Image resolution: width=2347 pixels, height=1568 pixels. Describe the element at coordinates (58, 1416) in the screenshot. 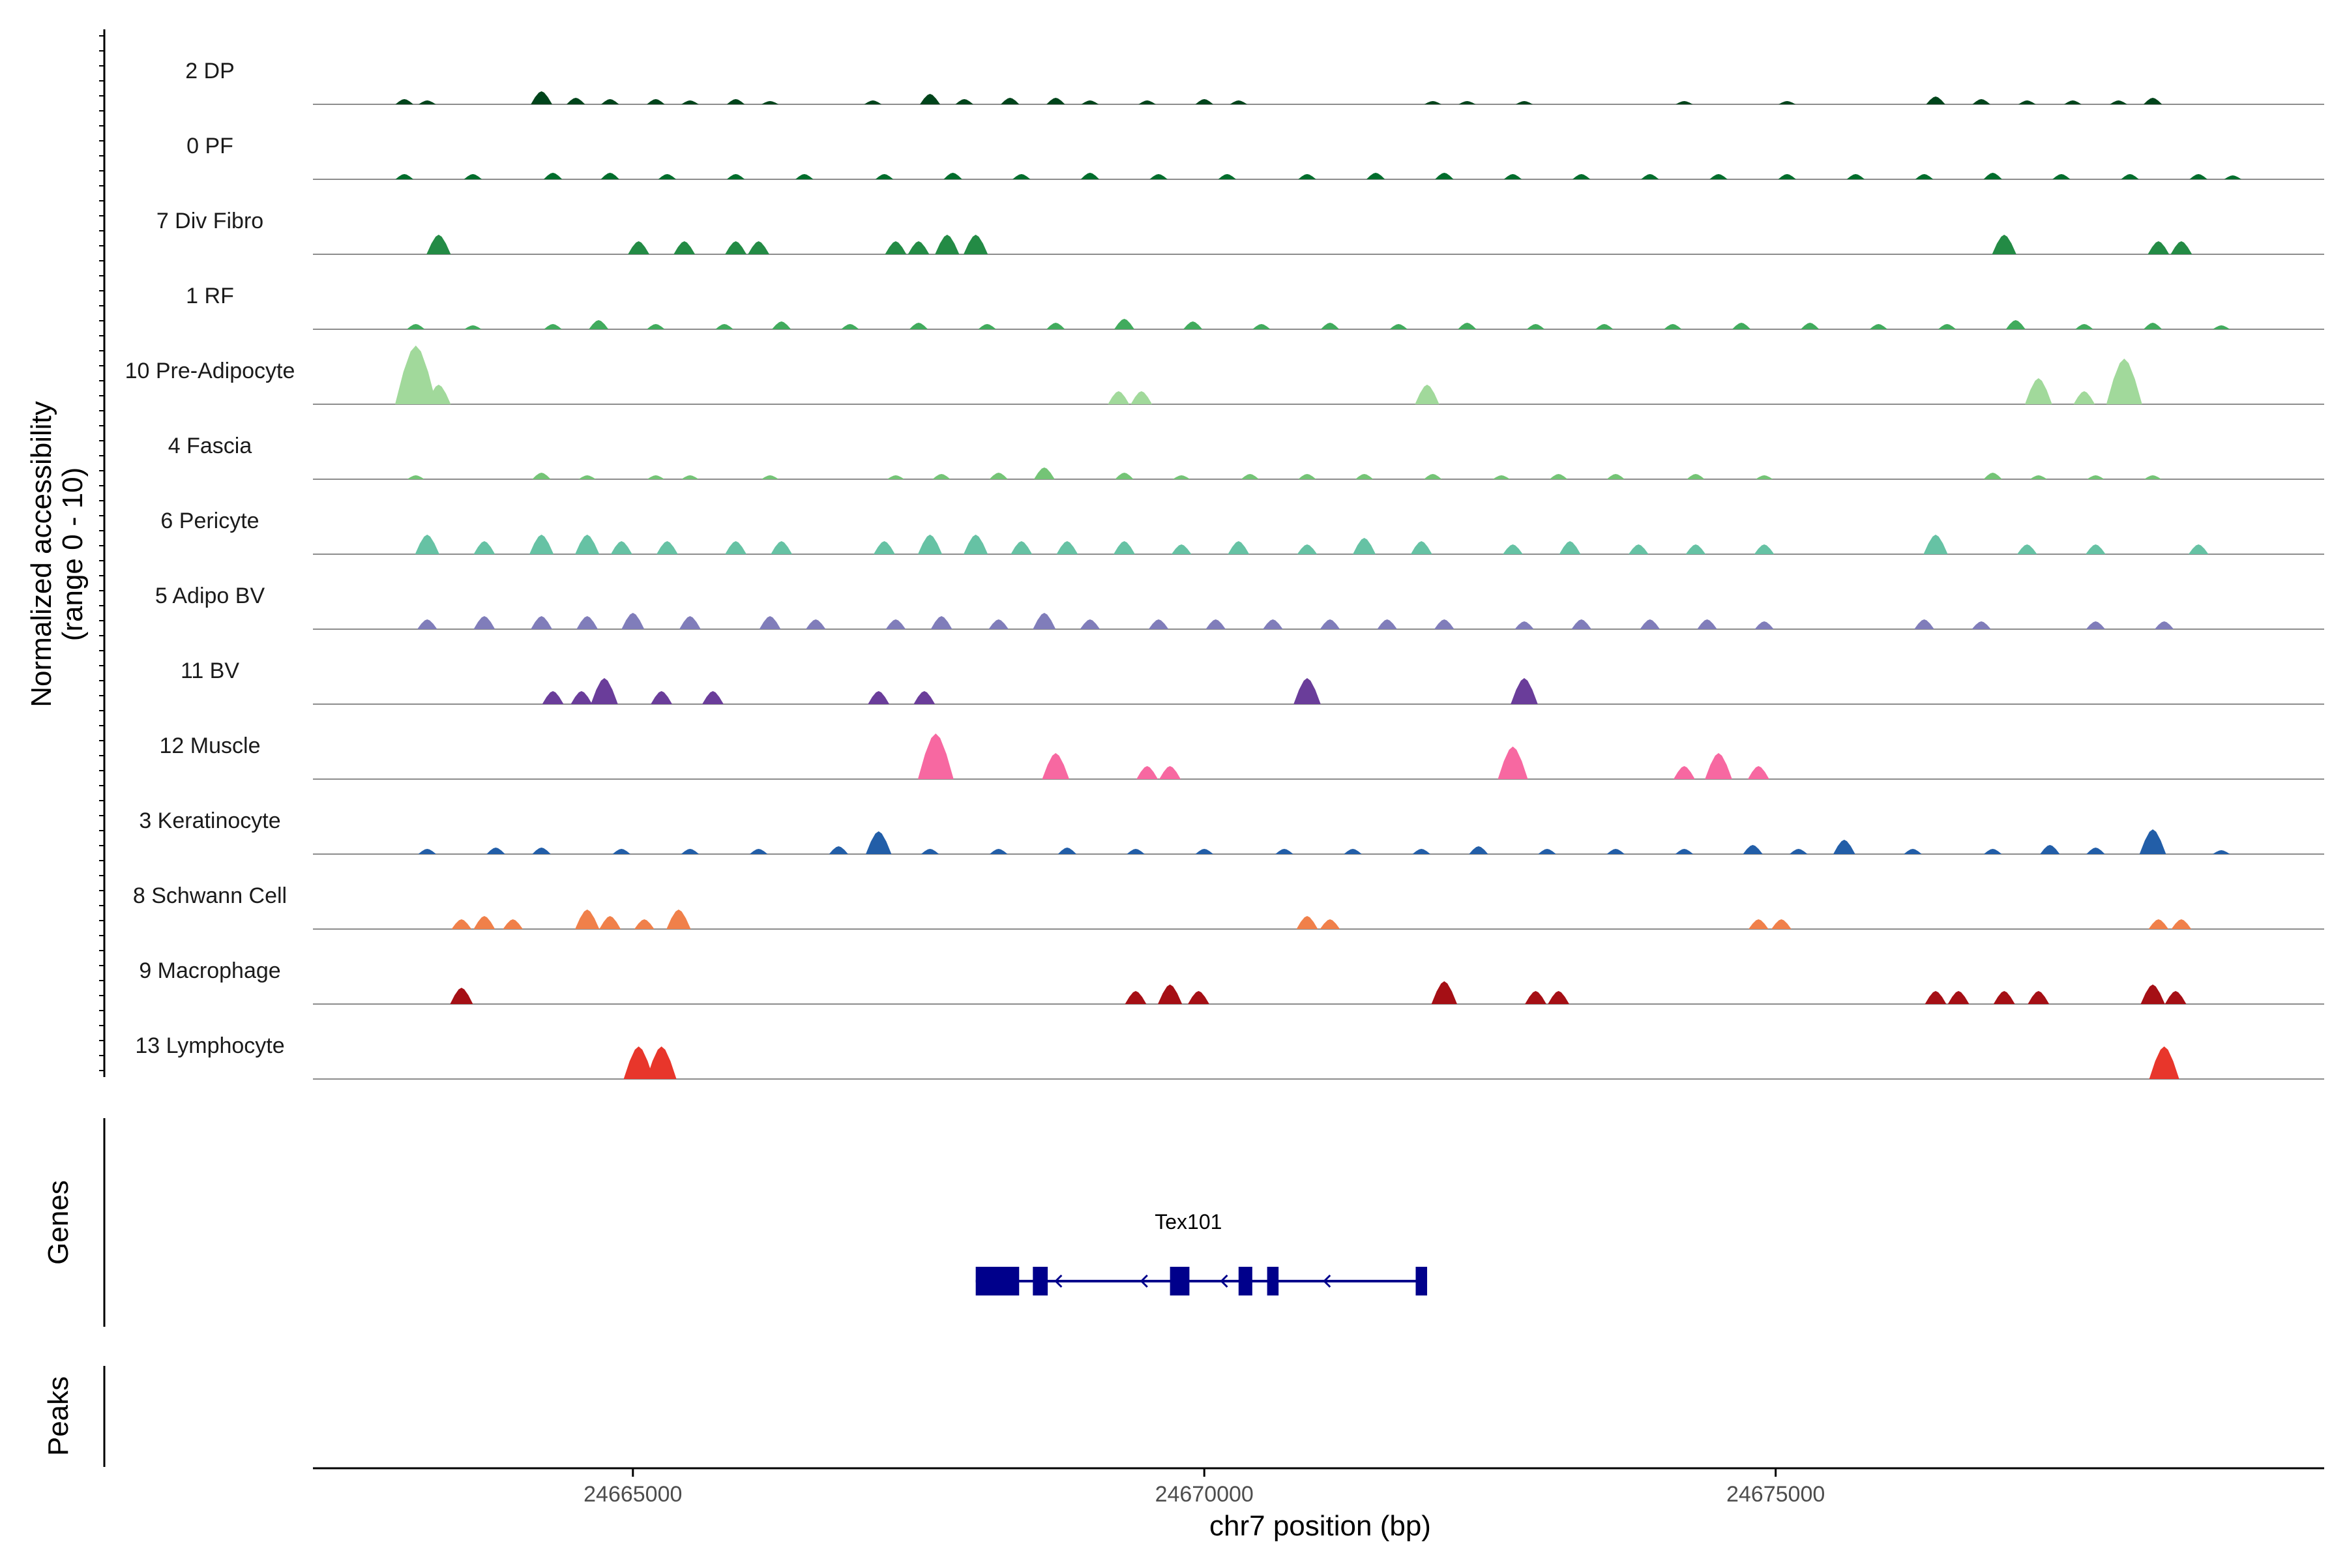

I see `peaks-axis-title: Peaks` at that location.